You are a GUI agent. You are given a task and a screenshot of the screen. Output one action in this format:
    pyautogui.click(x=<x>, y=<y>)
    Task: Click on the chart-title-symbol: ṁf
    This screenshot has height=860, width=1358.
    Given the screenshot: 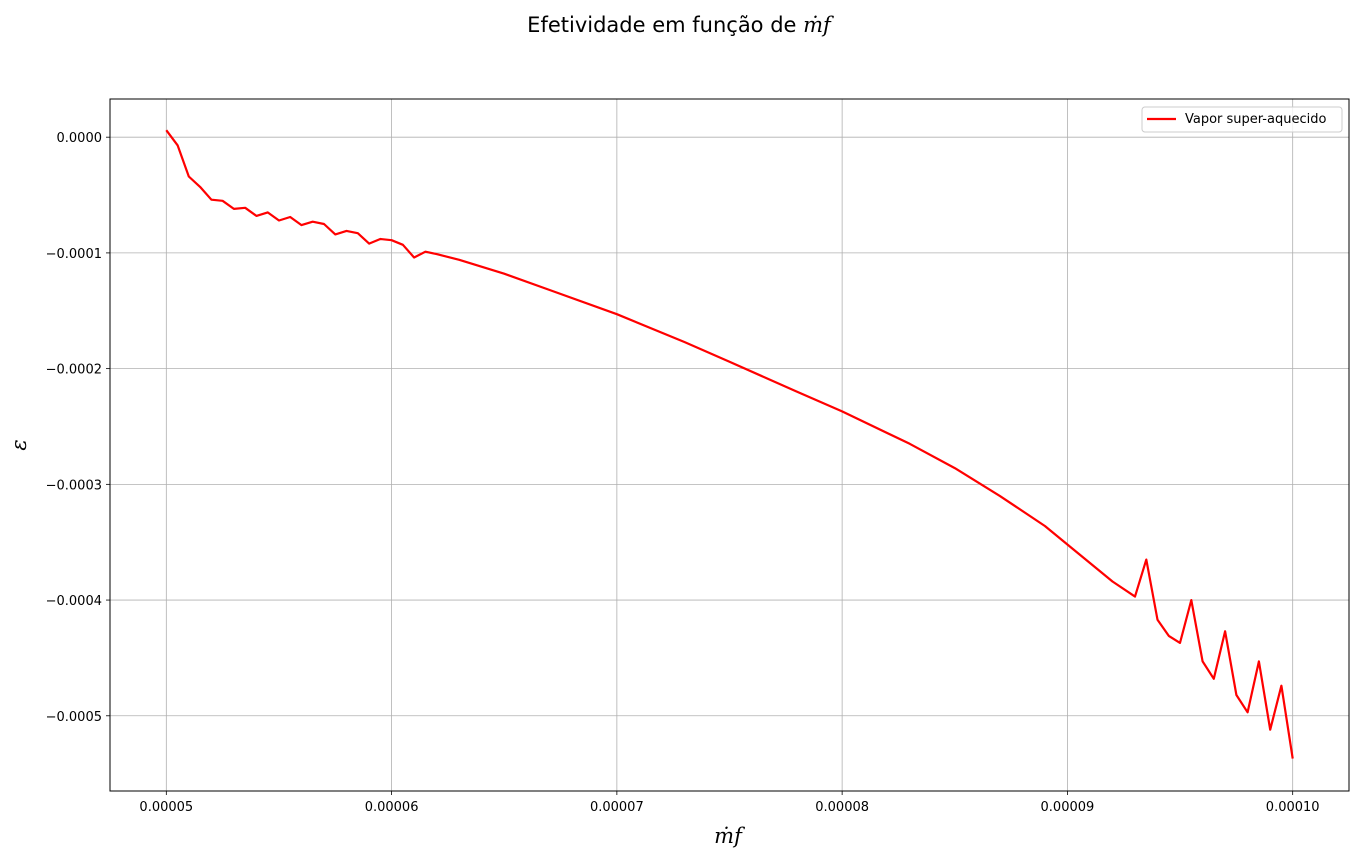 What is the action you would take?
    pyautogui.click(x=818, y=25)
    